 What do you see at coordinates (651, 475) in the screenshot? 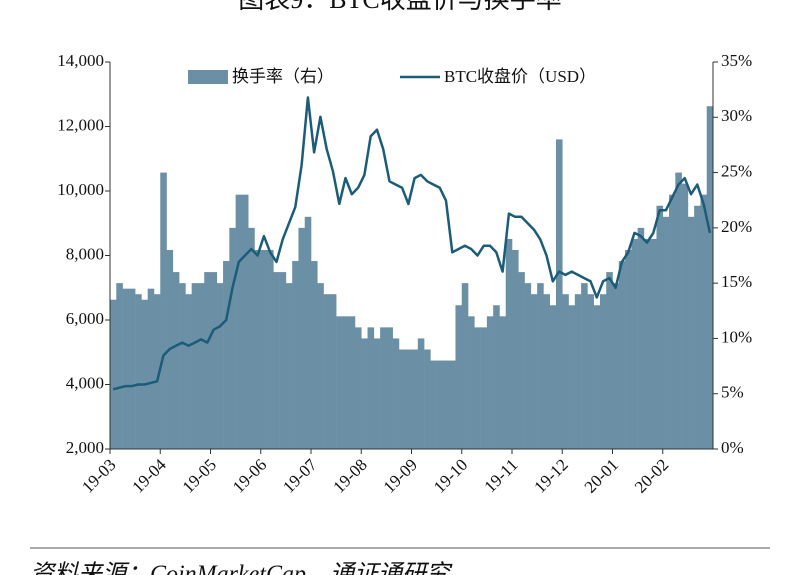
I see `x-tick-label: 20-02` at bounding box center [651, 475].